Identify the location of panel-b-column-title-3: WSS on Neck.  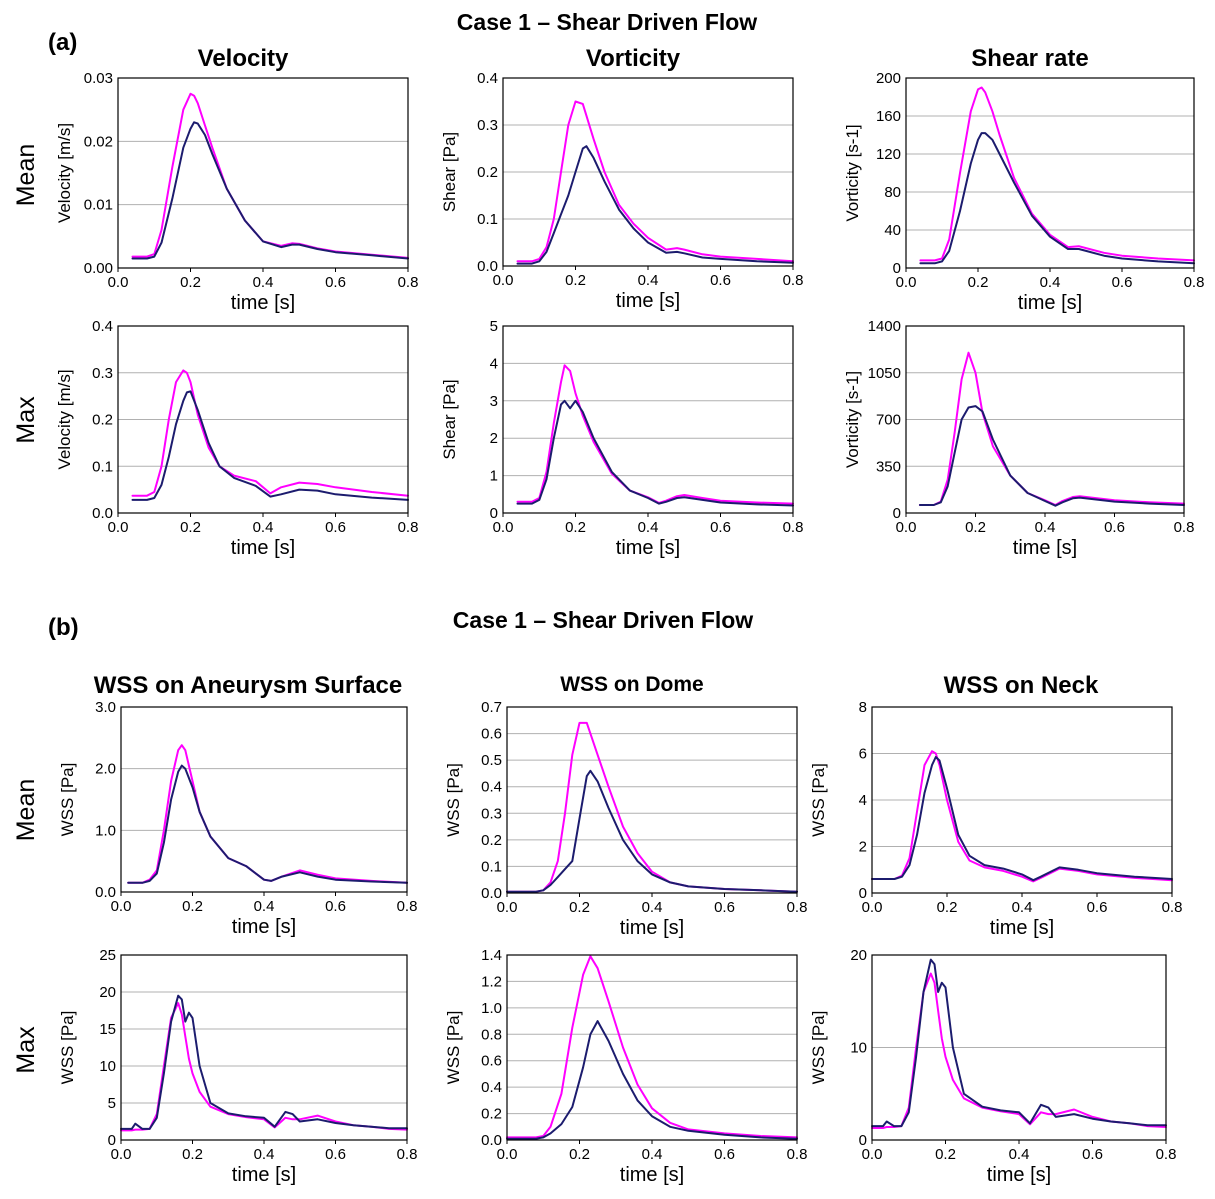
(1021, 685).